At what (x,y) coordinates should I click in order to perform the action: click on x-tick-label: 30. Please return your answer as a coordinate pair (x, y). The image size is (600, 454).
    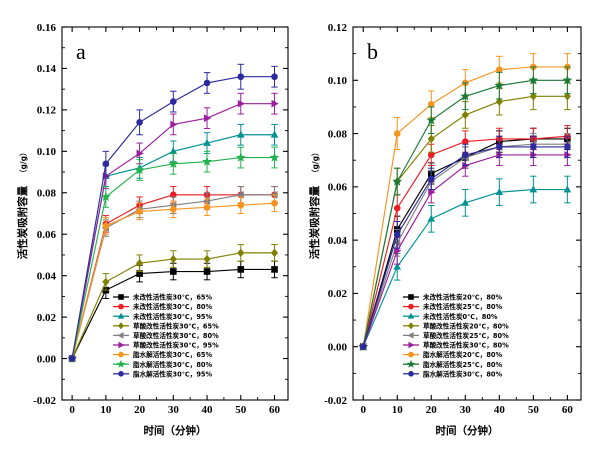
    Looking at the image, I should click on (174, 410).